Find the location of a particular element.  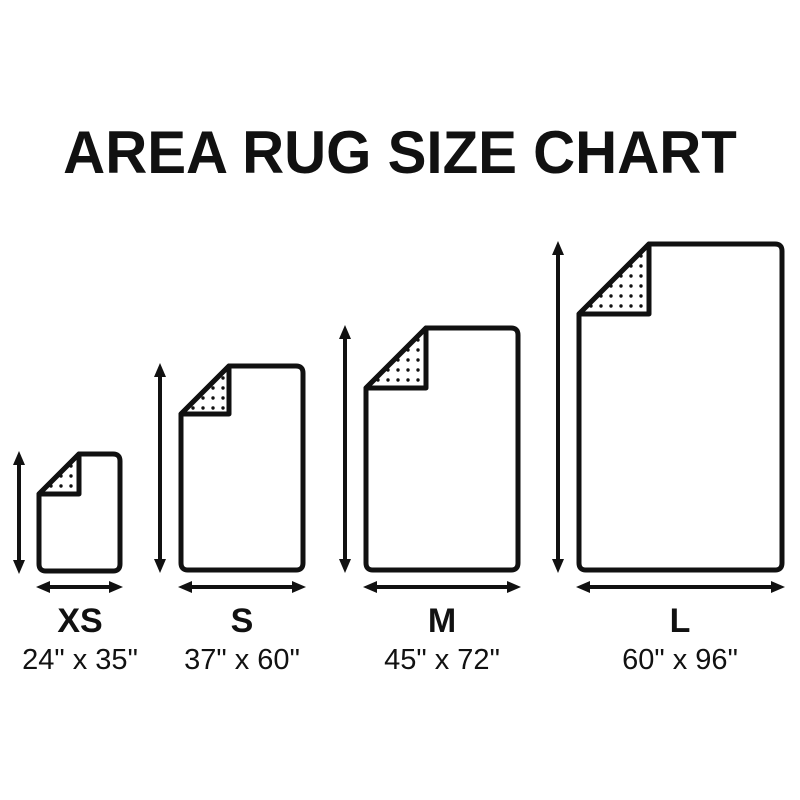

chart-title: AREA RUG SIZE CHART is located at coordinates (400, 152).